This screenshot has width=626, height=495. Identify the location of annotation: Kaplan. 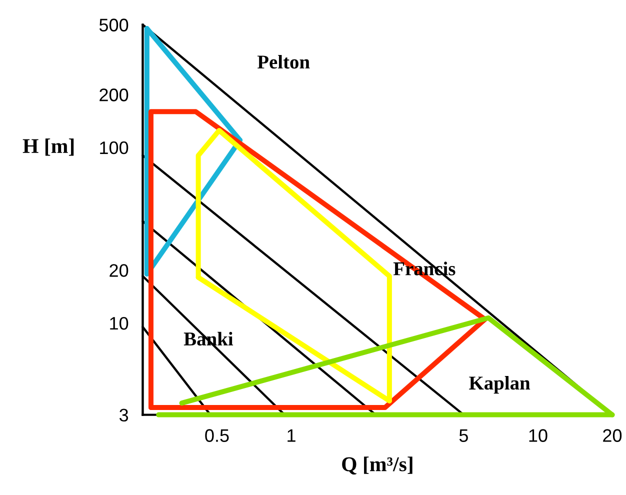
(499, 385).